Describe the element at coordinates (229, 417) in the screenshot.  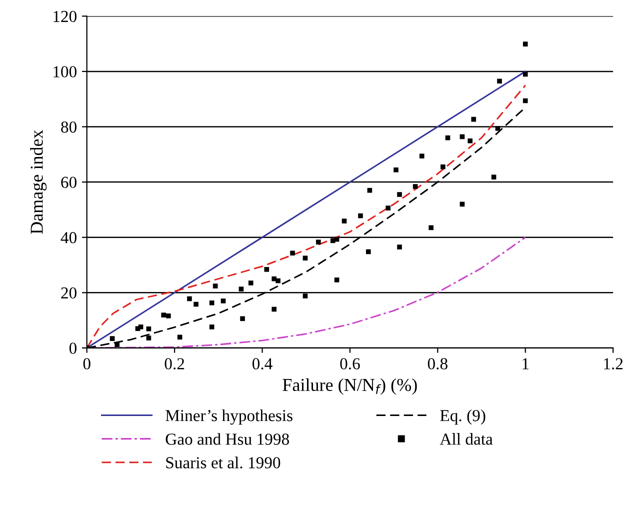
I see `legend-label: Miner’s hypothesis` at that location.